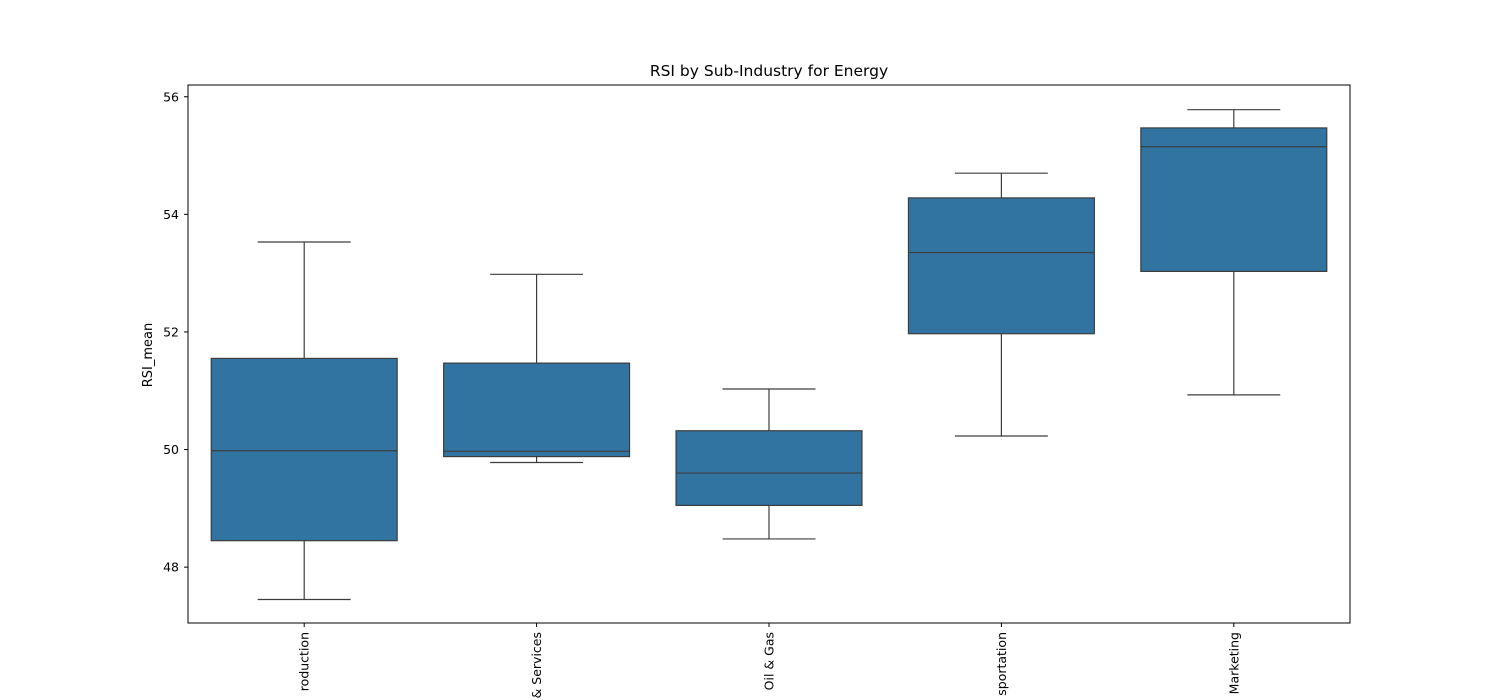  Describe the element at coordinates (536, 665) in the screenshot. I see `x-tick-label: & Services` at that location.